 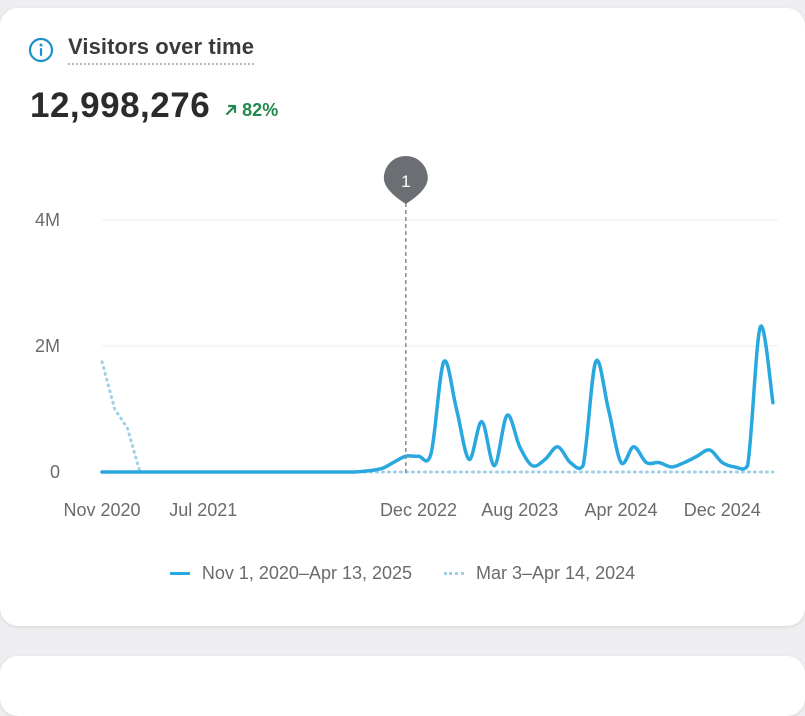 I want to click on legend-swatch-dotted, so click(x=454, y=573).